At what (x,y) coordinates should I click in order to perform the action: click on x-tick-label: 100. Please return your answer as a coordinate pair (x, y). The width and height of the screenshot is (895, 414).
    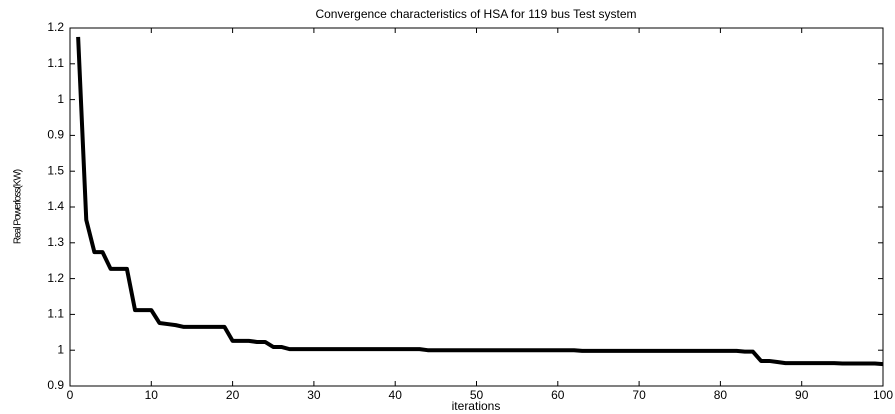
    Looking at the image, I should click on (883, 395).